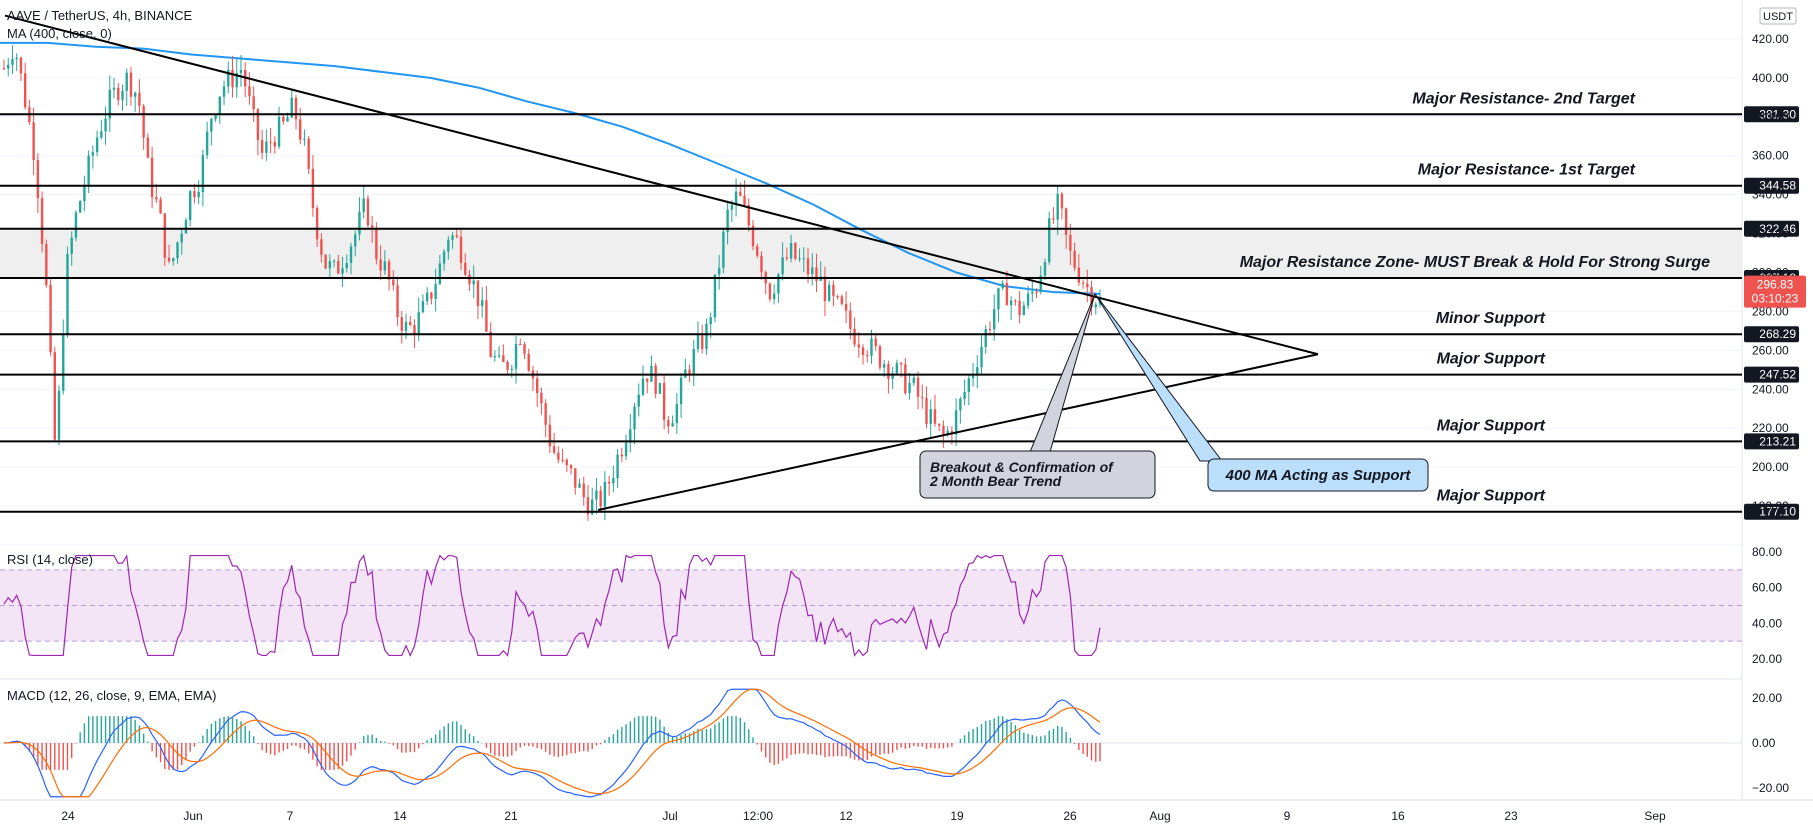 The width and height of the screenshot is (1813, 829). Describe the element at coordinates (1398, 816) in the screenshot. I see `time-tick: 16` at that location.